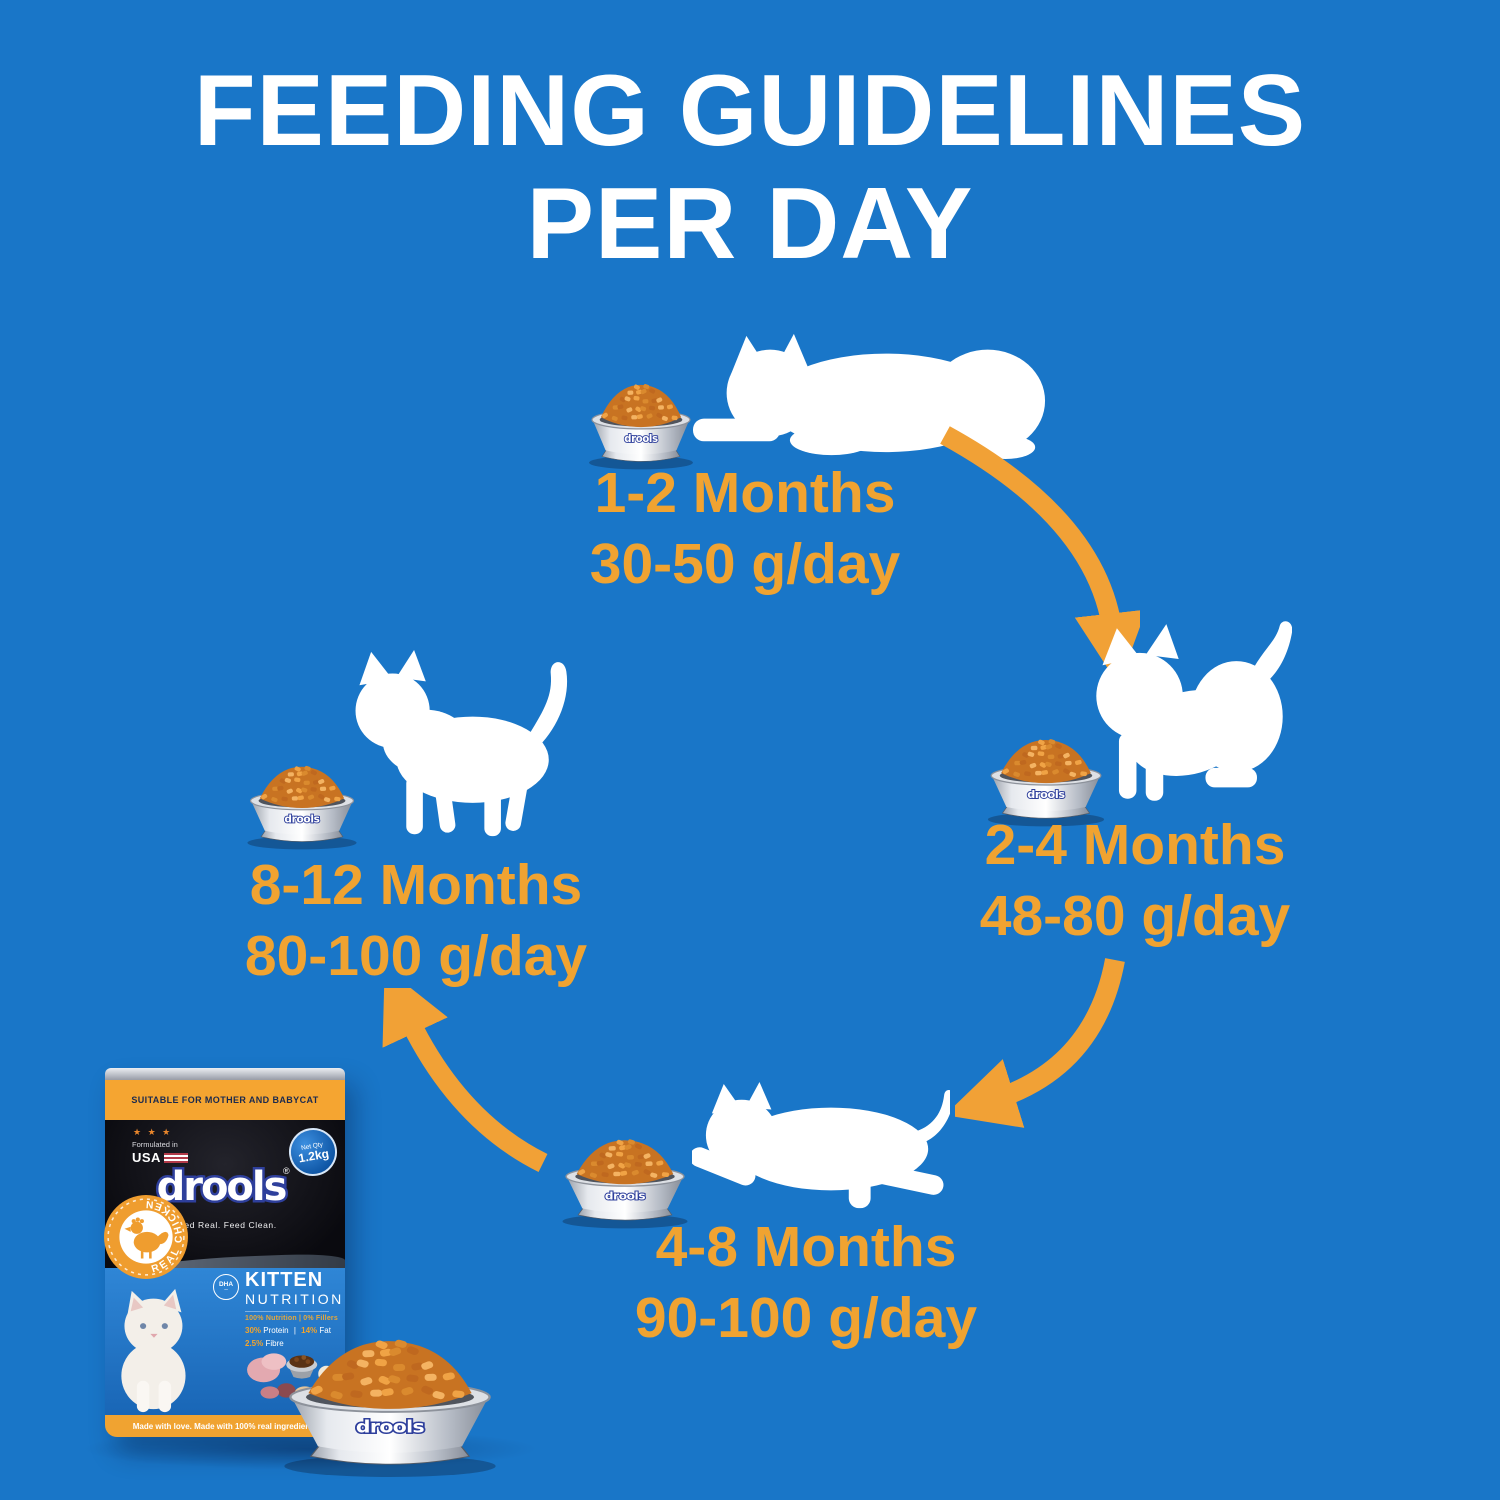  What do you see at coordinates (309, 1330) in the screenshot?
I see `fat-value: 14%` at bounding box center [309, 1330].